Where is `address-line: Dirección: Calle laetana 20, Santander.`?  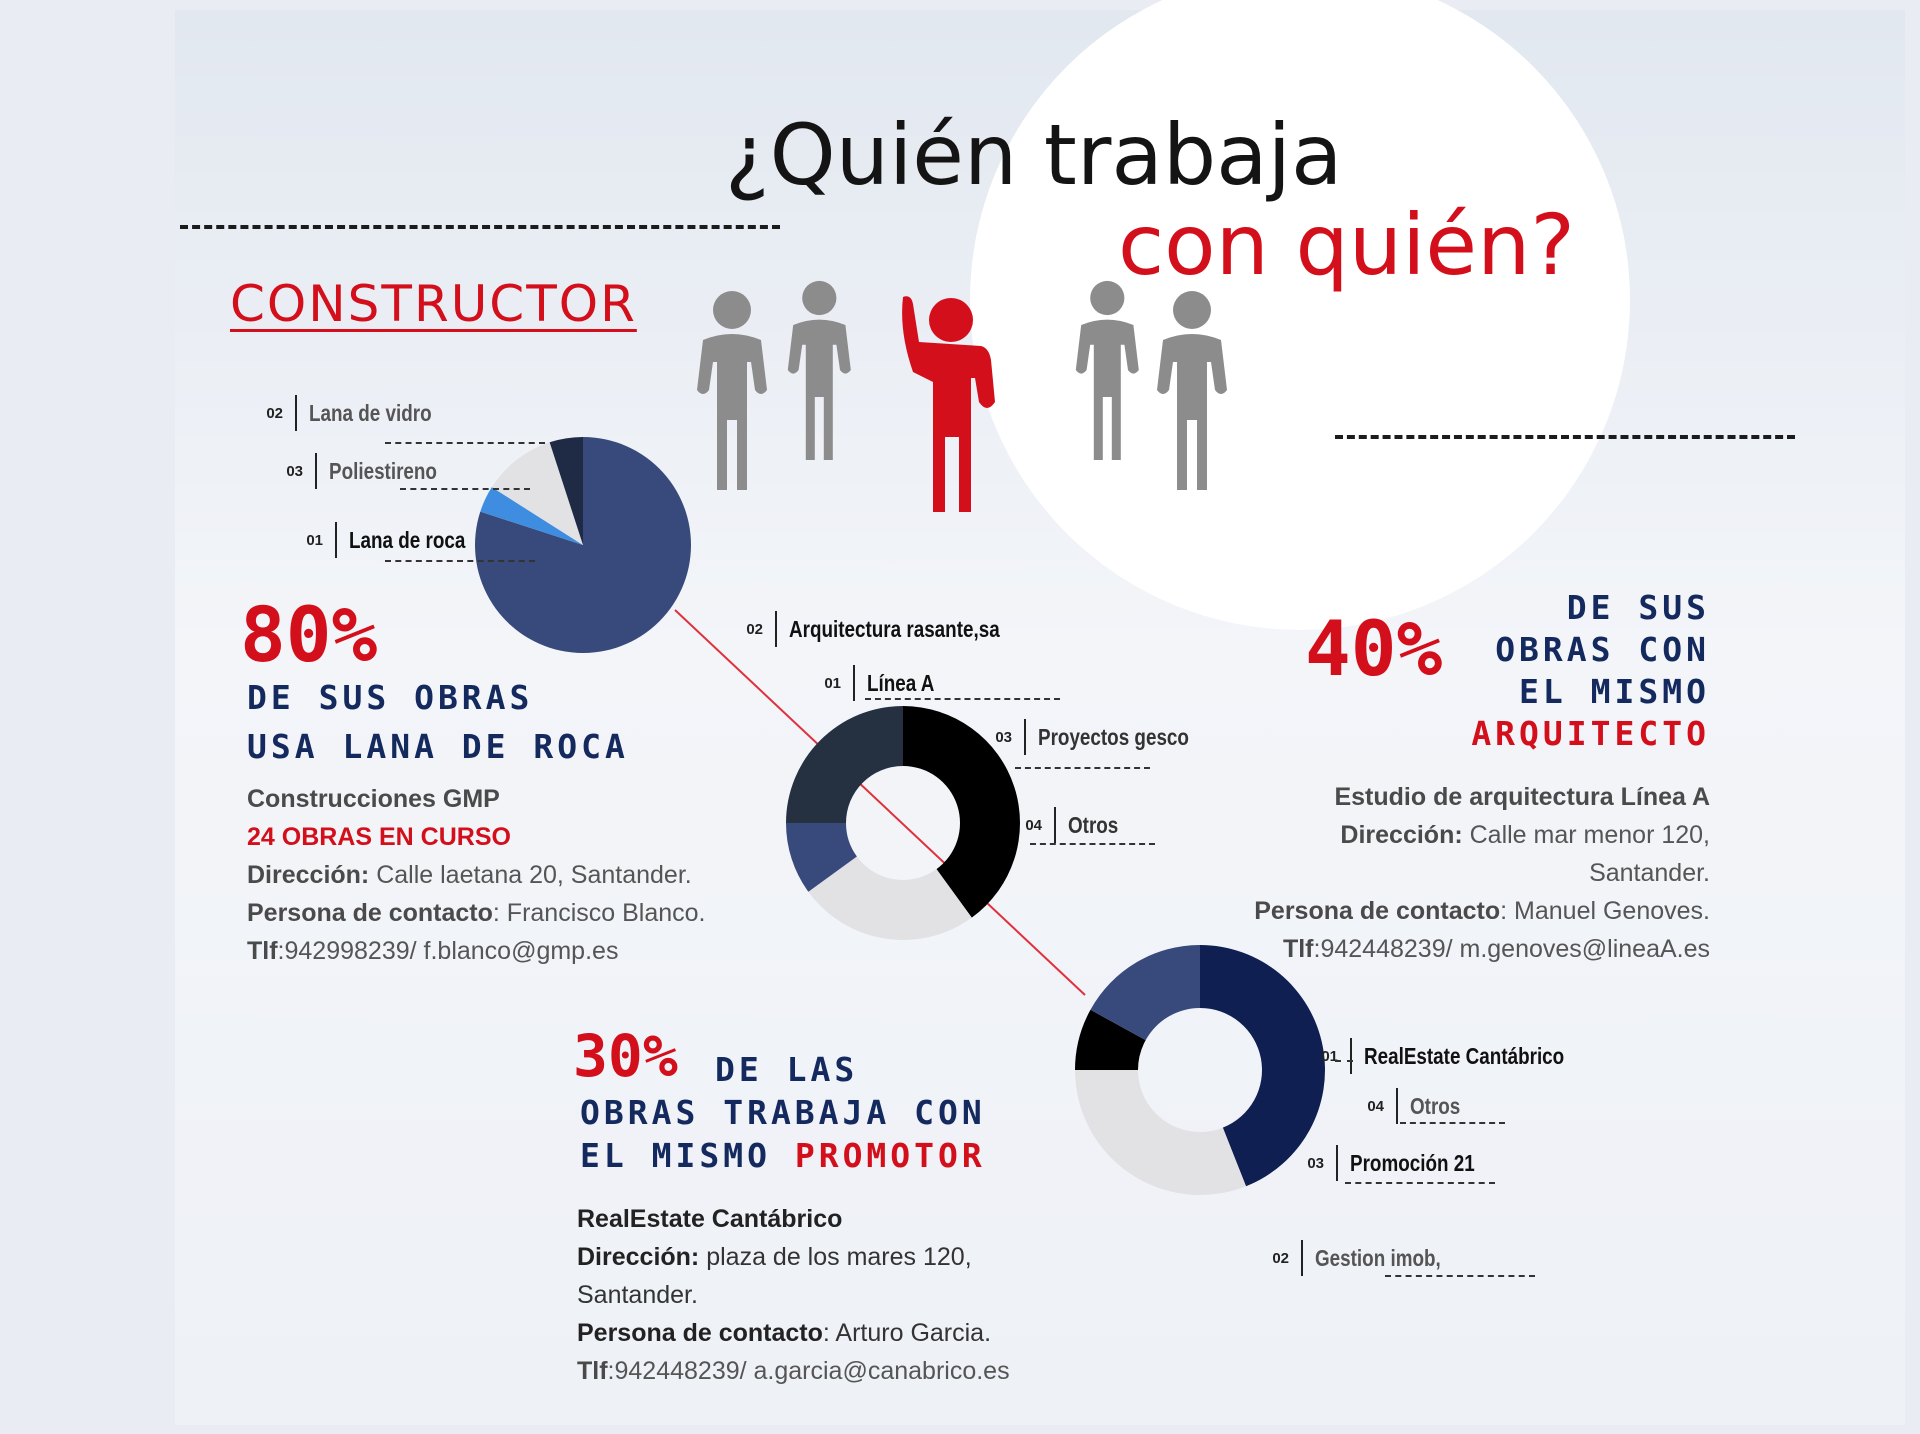 address-line: Dirección: Calle laetana 20, Santander. is located at coordinates (476, 875).